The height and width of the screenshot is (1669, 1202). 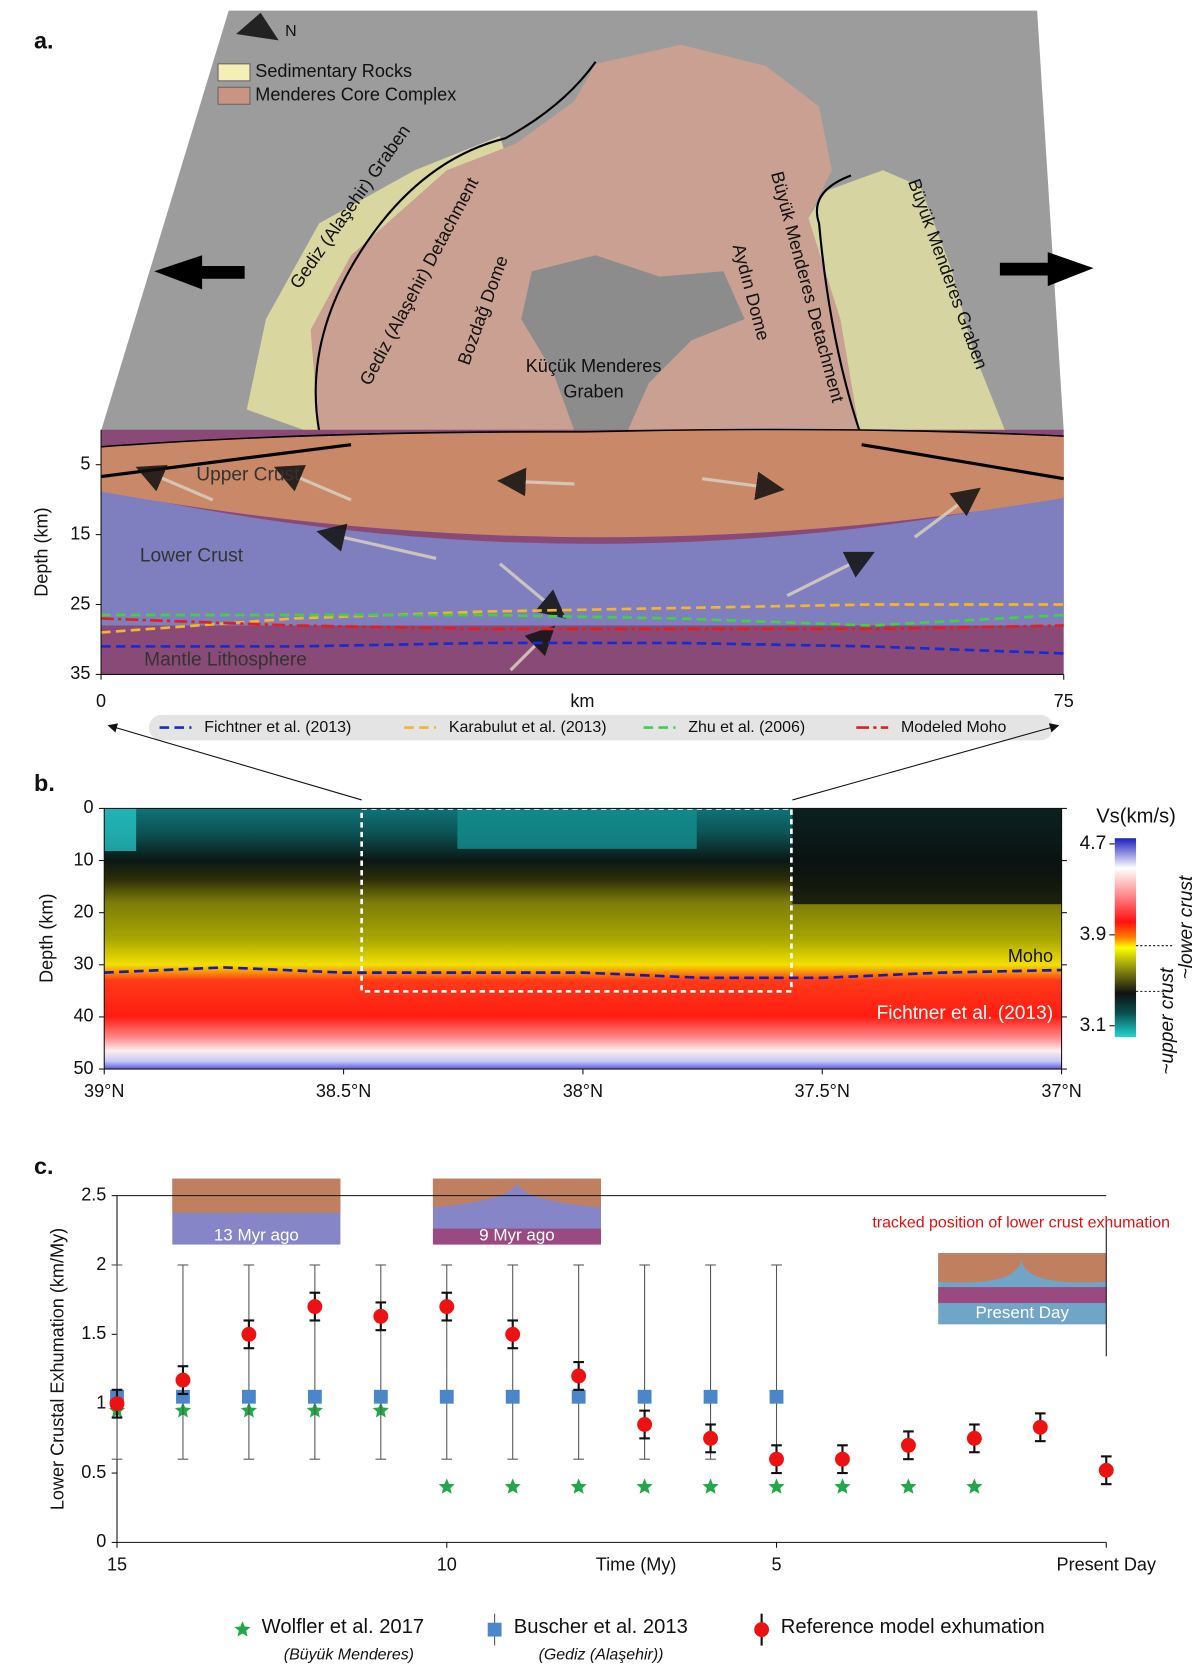 What do you see at coordinates (746, 727) in the screenshot?
I see `legend-label: Zhu et al. (2006)` at bounding box center [746, 727].